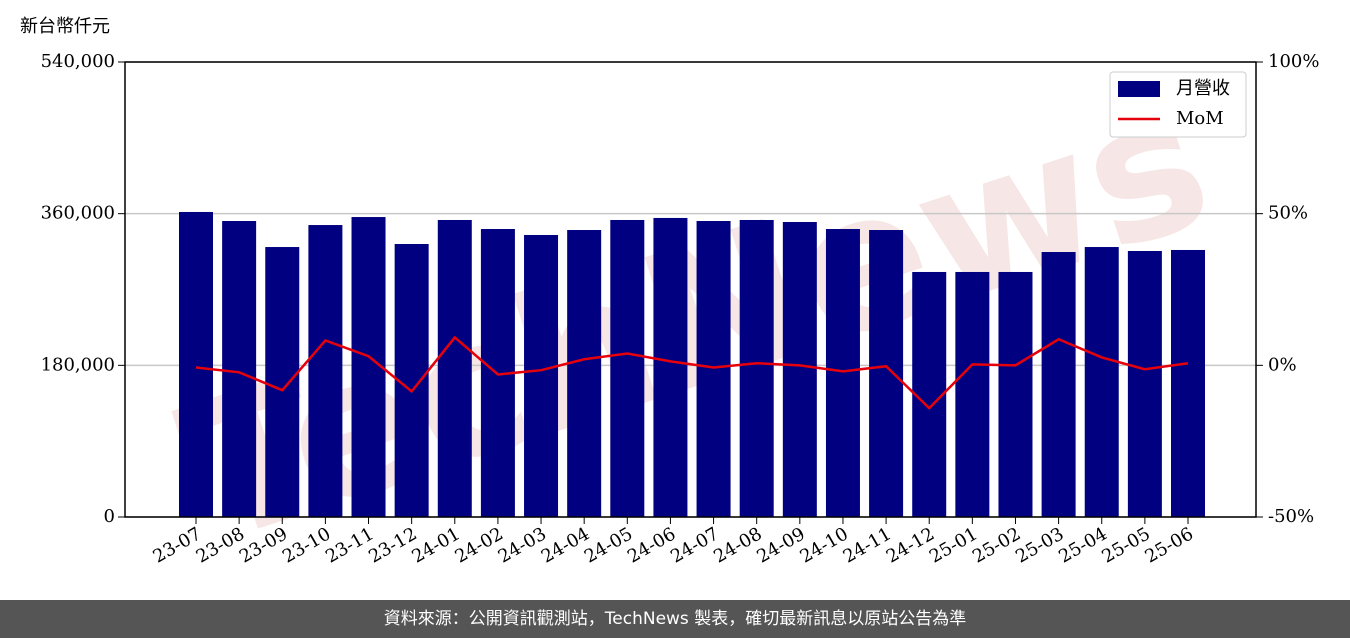 The image size is (1350, 638). What do you see at coordinates (78, 61) in the screenshot?
I see `y-tick-label: 540,000` at bounding box center [78, 61].